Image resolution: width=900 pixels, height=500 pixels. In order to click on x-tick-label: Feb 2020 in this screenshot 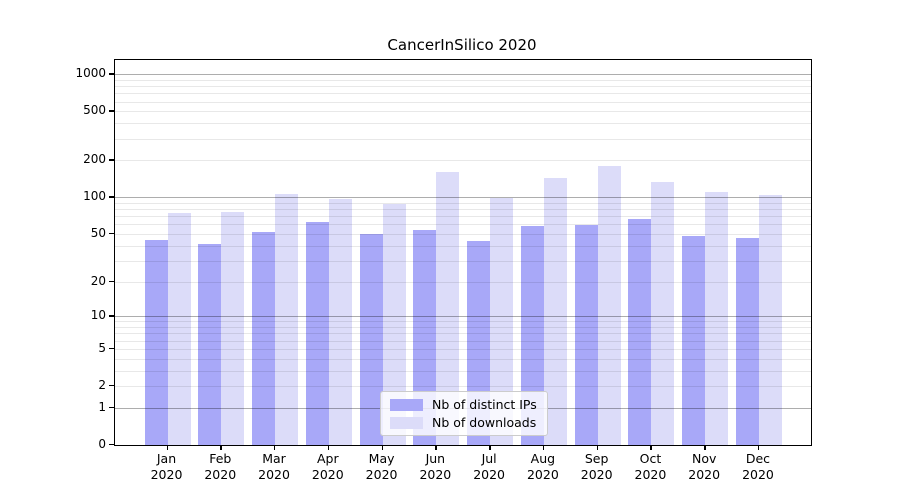, I will do `click(220, 466)`.